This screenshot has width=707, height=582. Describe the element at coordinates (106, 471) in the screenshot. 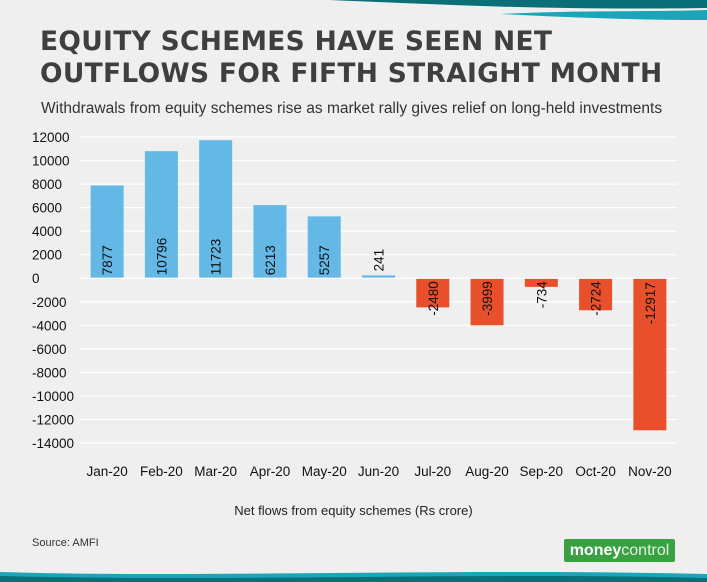

I see `x-tick-label: Jan-20` at that location.